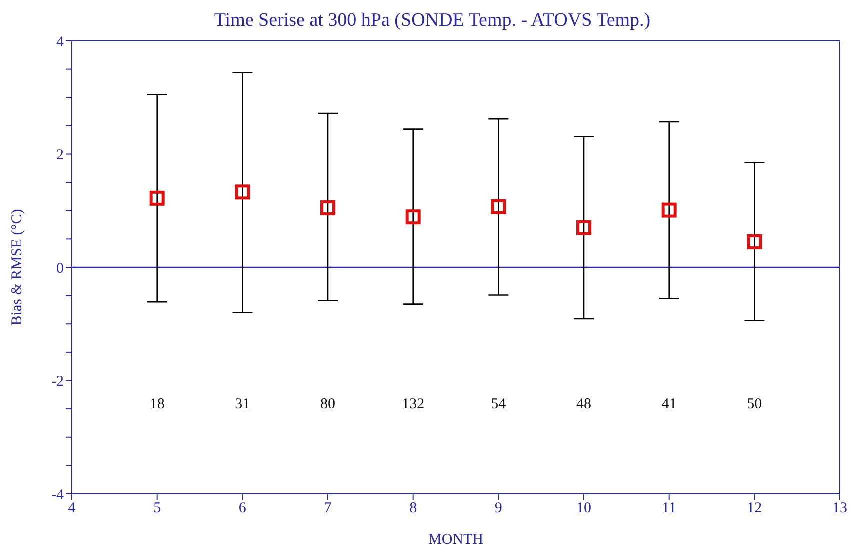 This screenshot has width=865, height=558. I want to click on y-tick-label: -4, so click(58, 495).